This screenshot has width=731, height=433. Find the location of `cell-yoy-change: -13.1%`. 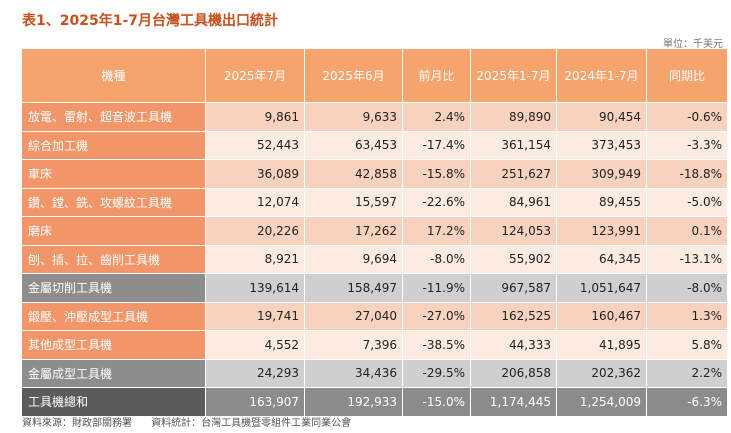

cell-yoy-change: -13.1% is located at coordinates (687, 259).